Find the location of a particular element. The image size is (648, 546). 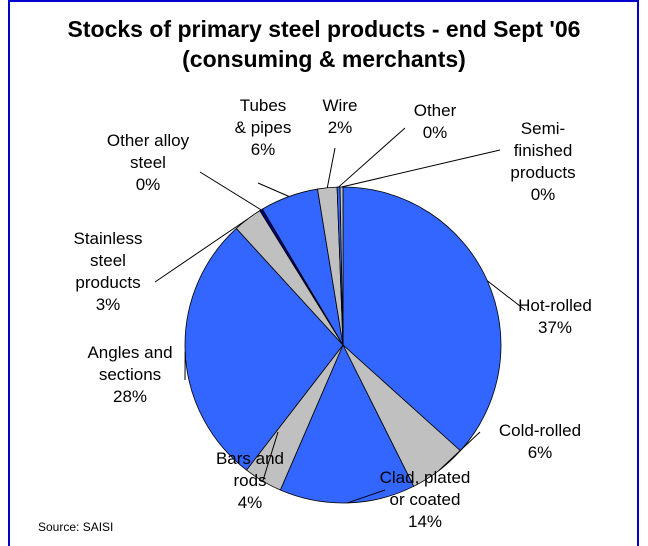

category-label: Hot-rolled is located at coordinates (555, 305).